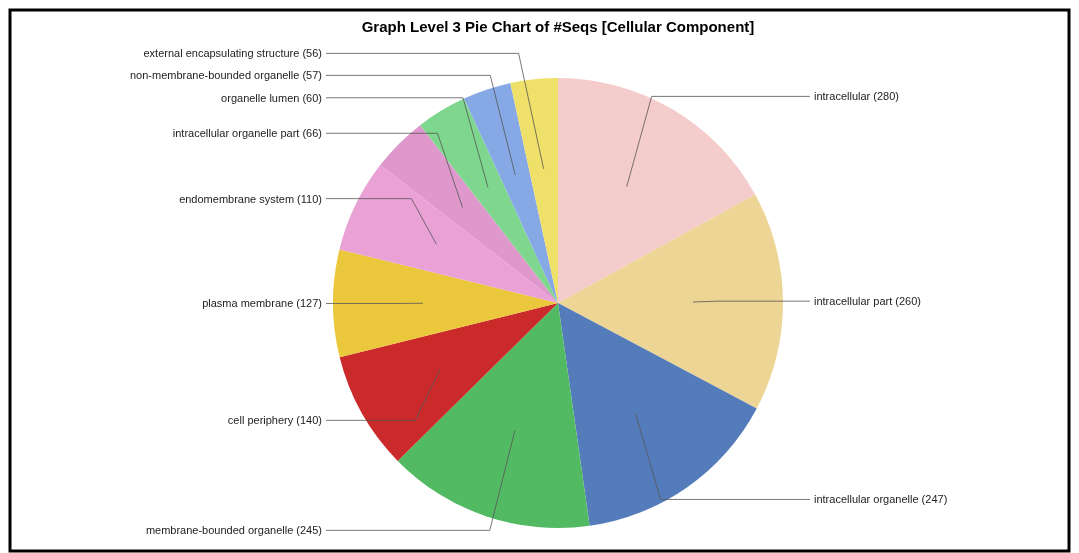 The width and height of the screenshot is (1079, 553). I want to click on slice-label: intracellular part (260), so click(867, 301).